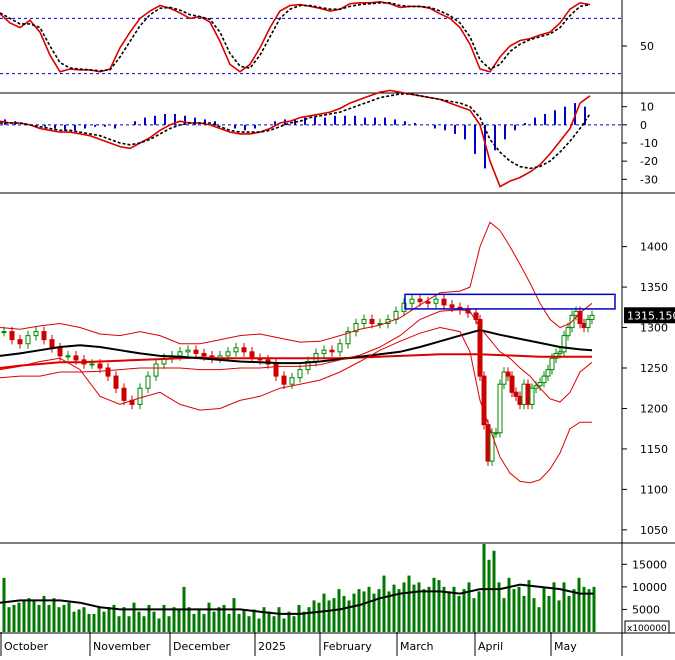 The image size is (675, 660). What do you see at coordinates (490, 646) in the screenshot?
I see `month-label: April` at bounding box center [490, 646].